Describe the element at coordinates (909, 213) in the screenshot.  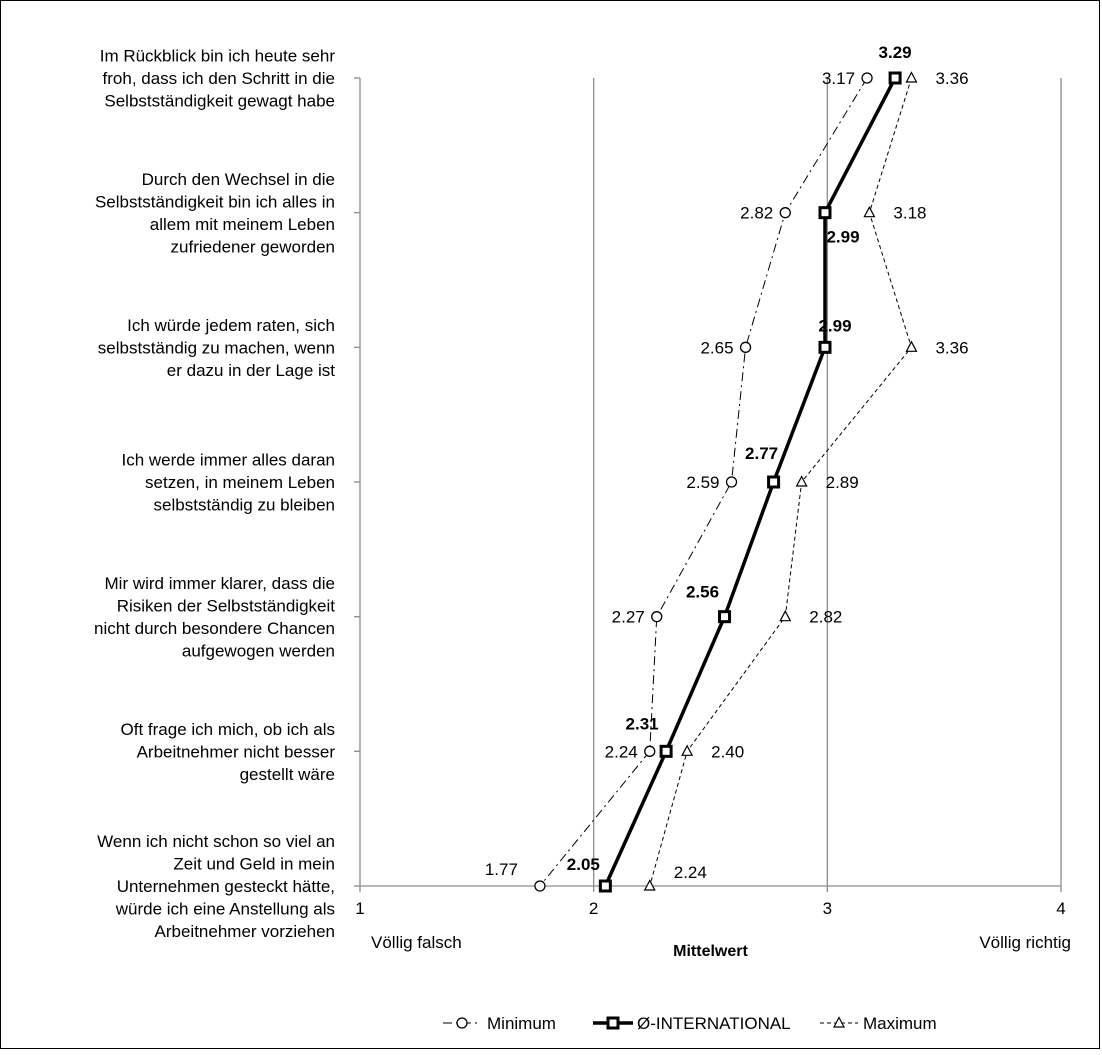
I see `data-label-maximum: 3.18` at that location.